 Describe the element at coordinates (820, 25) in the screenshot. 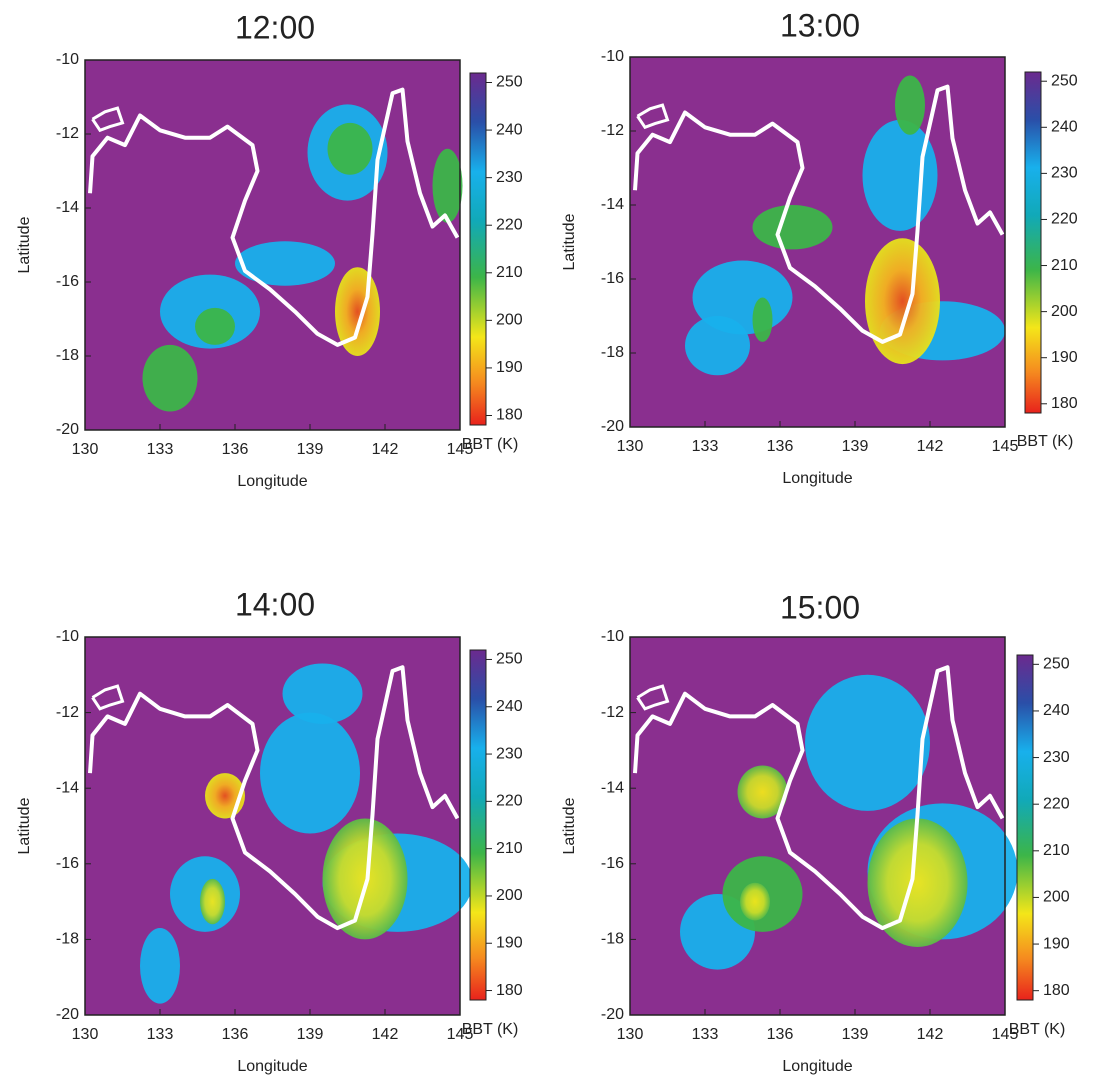

I see `panel-title: 13:00` at that location.